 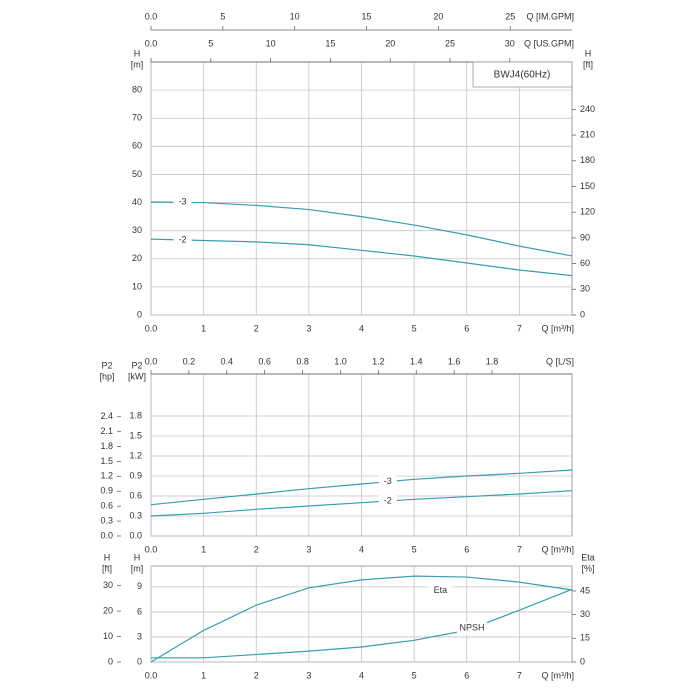 What do you see at coordinates (585, 237) in the screenshot?
I see `y-tick-label: 90` at bounding box center [585, 237].